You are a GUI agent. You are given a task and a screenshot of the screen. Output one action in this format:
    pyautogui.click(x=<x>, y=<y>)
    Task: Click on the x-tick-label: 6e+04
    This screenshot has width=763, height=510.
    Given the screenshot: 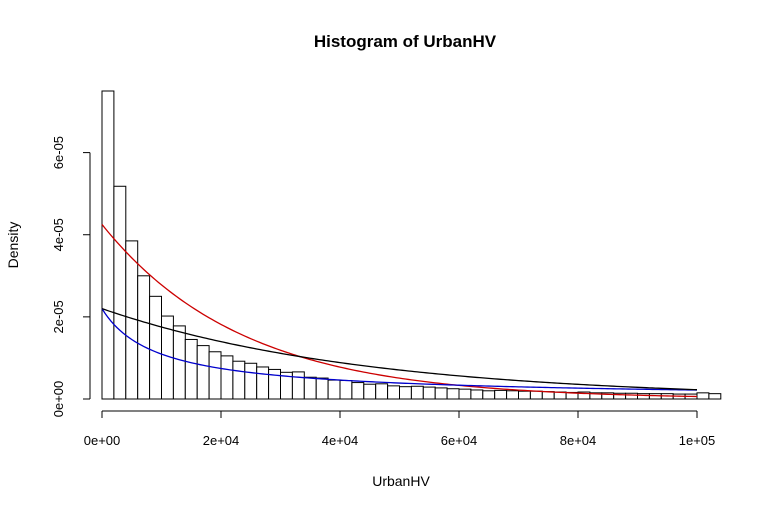 What is the action you would take?
    pyautogui.click(x=459, y=440)
    